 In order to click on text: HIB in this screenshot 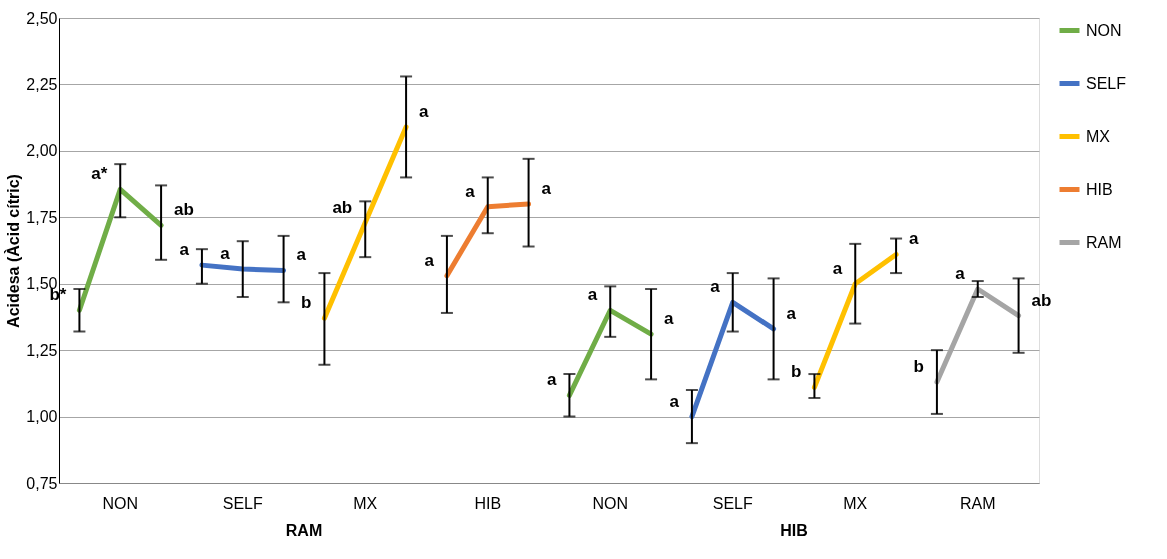, I will do `click(794, 530)`.